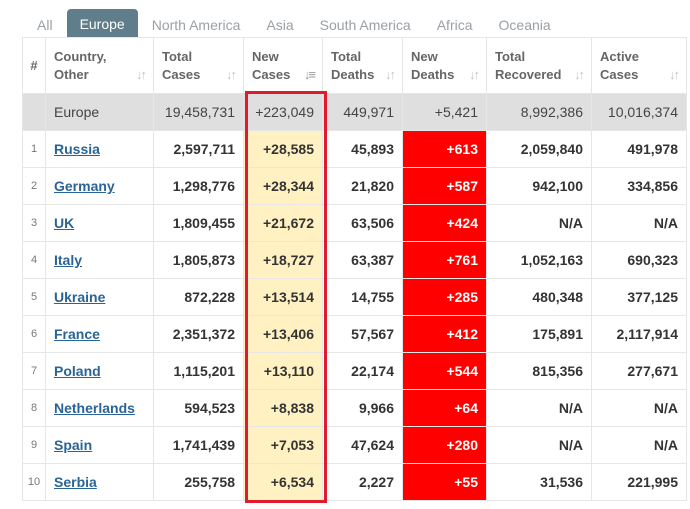 The width and height of the screenshot is (690, 509). Describe the element at coordinates (271, 74) in the screenshot. I see `column-header-new-cases-line2: Cases` at that location.